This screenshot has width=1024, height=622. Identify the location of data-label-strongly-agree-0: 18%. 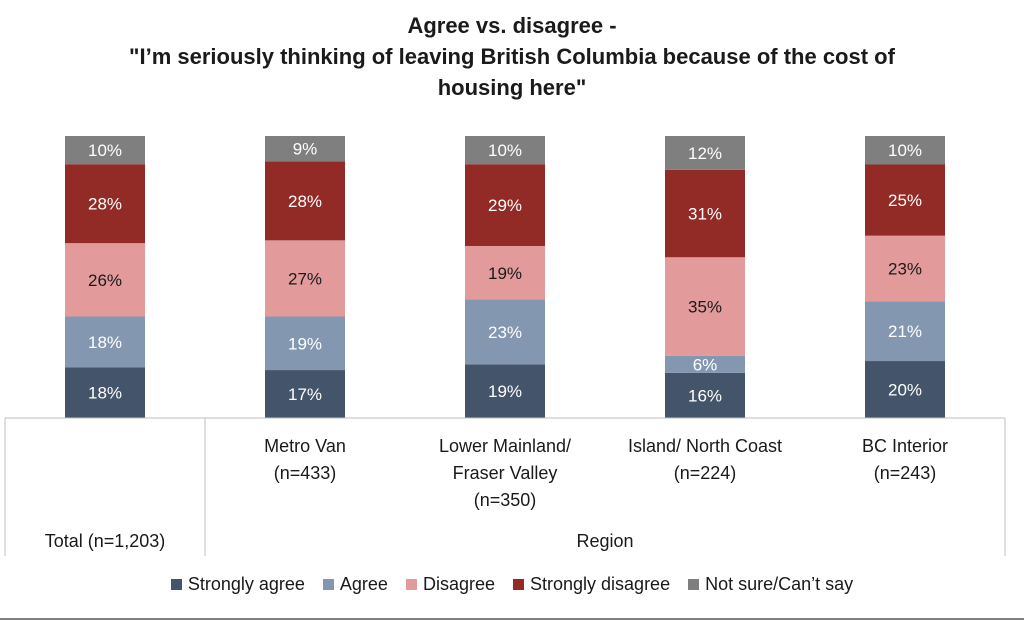
(105, 393).